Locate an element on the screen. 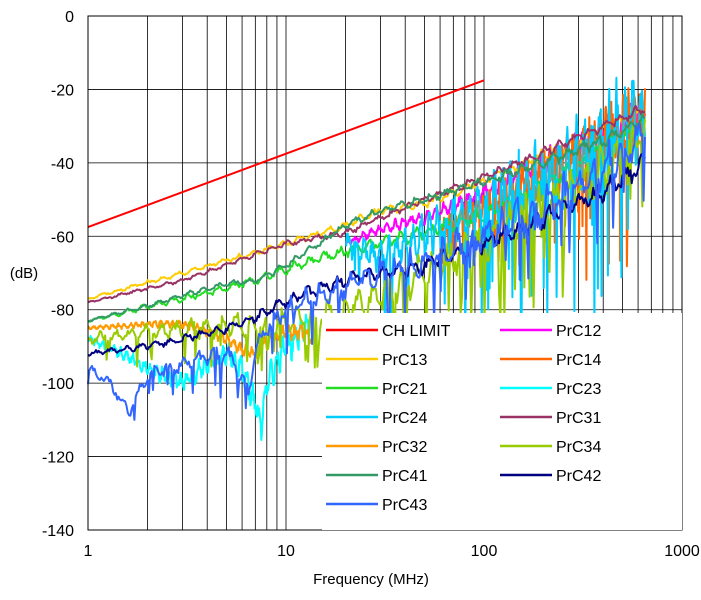  legend-label: PrC32 is located at coordinates (404, 447).